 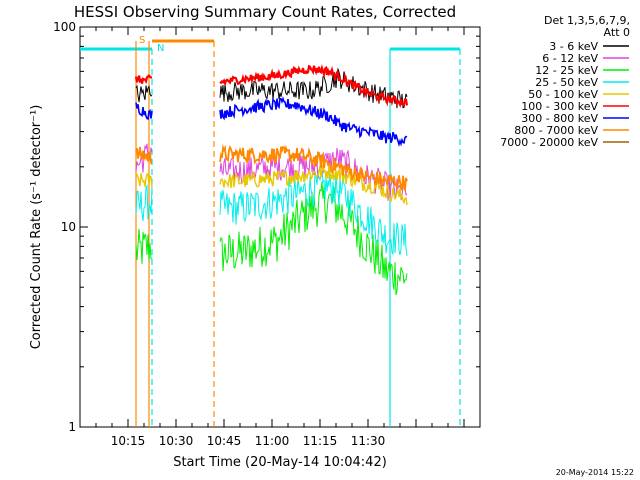 What do you see at coordinates (573, 46) in the screenshot?
I see `legend-label: 3 - 6 keV` at bounding box center [573, 46].